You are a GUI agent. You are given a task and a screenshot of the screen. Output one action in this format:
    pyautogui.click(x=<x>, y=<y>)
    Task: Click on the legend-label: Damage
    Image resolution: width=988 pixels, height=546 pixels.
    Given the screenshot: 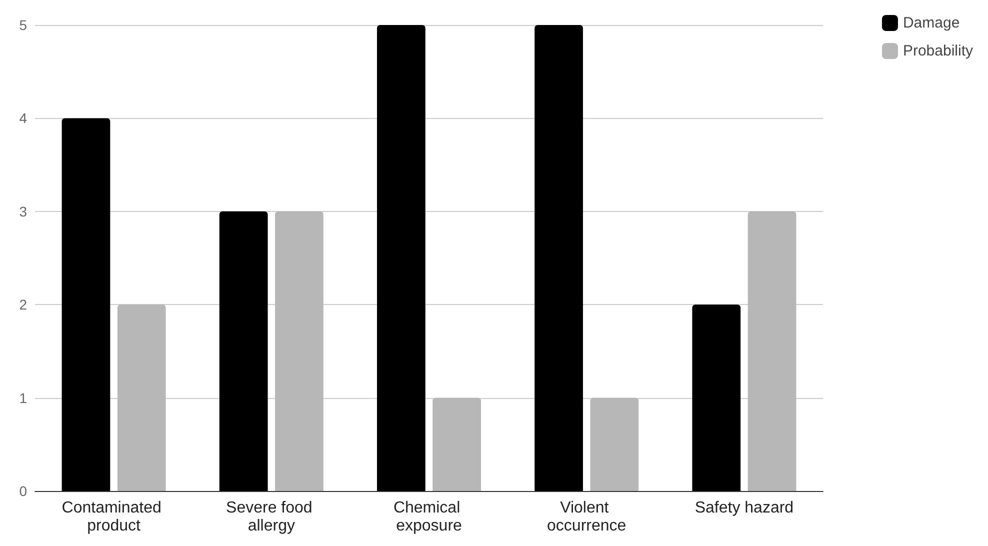 What is the action you would take?
    pyautogui.click(x=931, y=23)
    